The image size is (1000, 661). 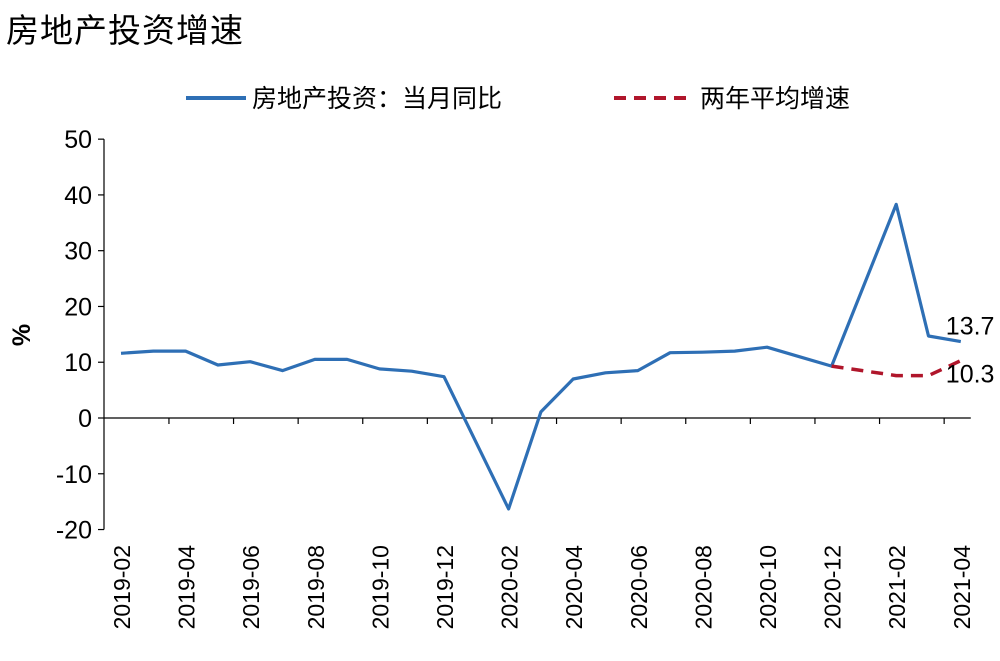 What do you see at coordinates (896, 368) in the screenshot?
I see `series-line-two-year-avg` at bounding box center [896, 368].